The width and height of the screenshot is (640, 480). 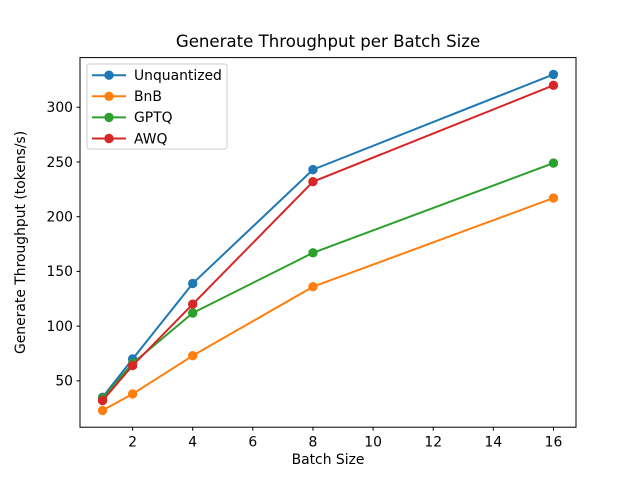 I want to click on legend-label-unquantized: Unquantized, so click(x=178, y=76).